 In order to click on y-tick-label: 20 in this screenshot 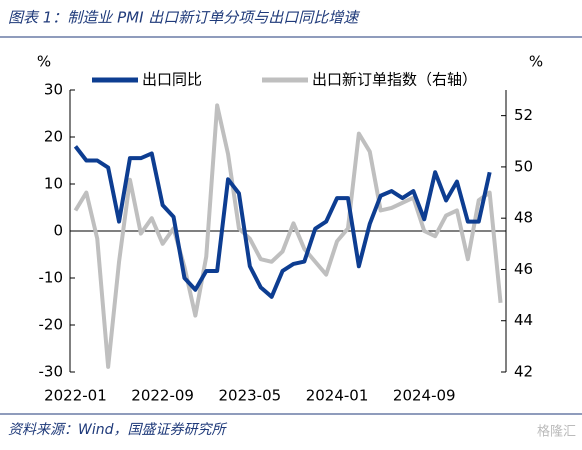, I will do `click(53, 137)`.